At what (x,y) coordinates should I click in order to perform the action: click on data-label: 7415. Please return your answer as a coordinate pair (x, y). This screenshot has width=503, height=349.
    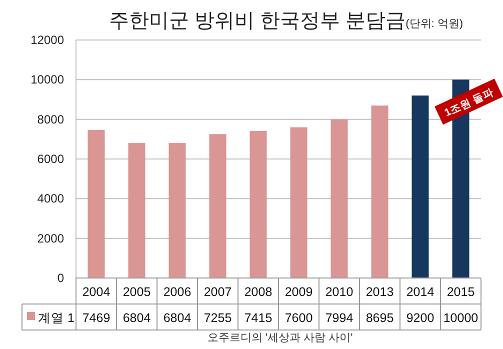
    Looking at the image, I should click on (258, 318).